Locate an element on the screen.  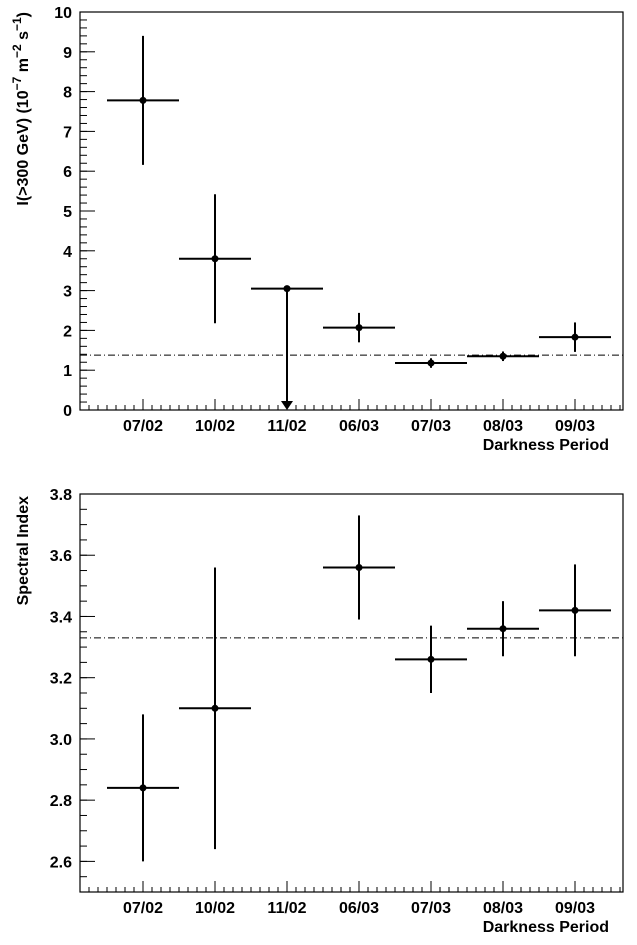
y-tick-label: 2.6 is located at coordinates (61, 862).